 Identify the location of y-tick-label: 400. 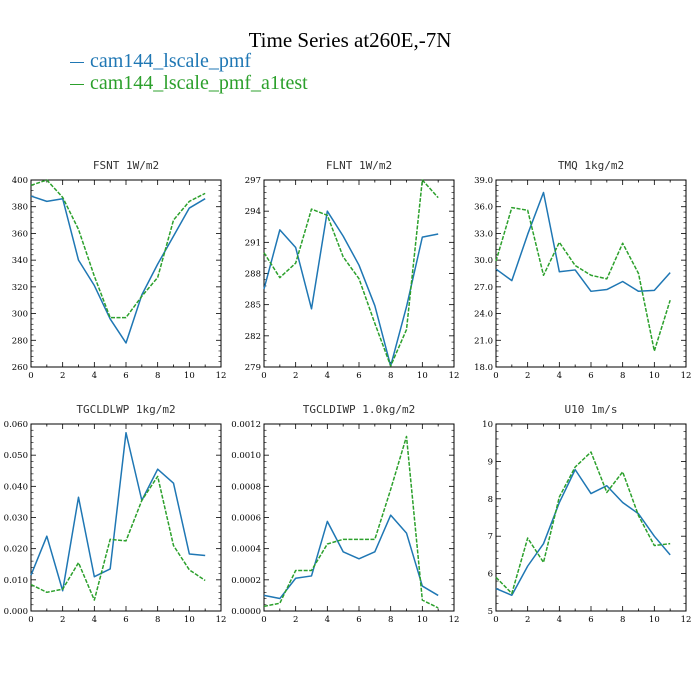
(20, 181).